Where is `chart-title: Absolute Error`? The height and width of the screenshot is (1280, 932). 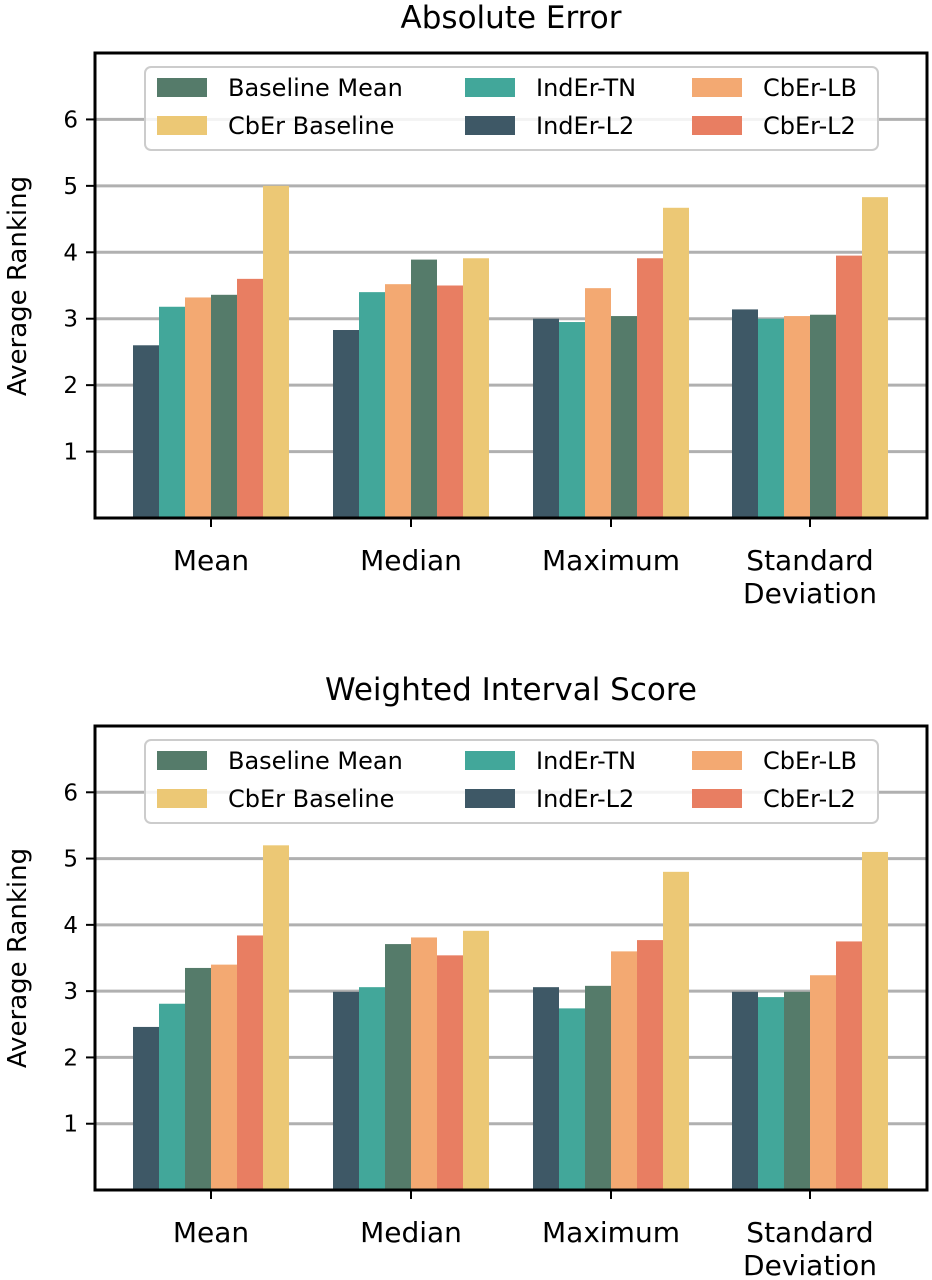
chart-title: Absolute Error is located at coordinates (511, 18).